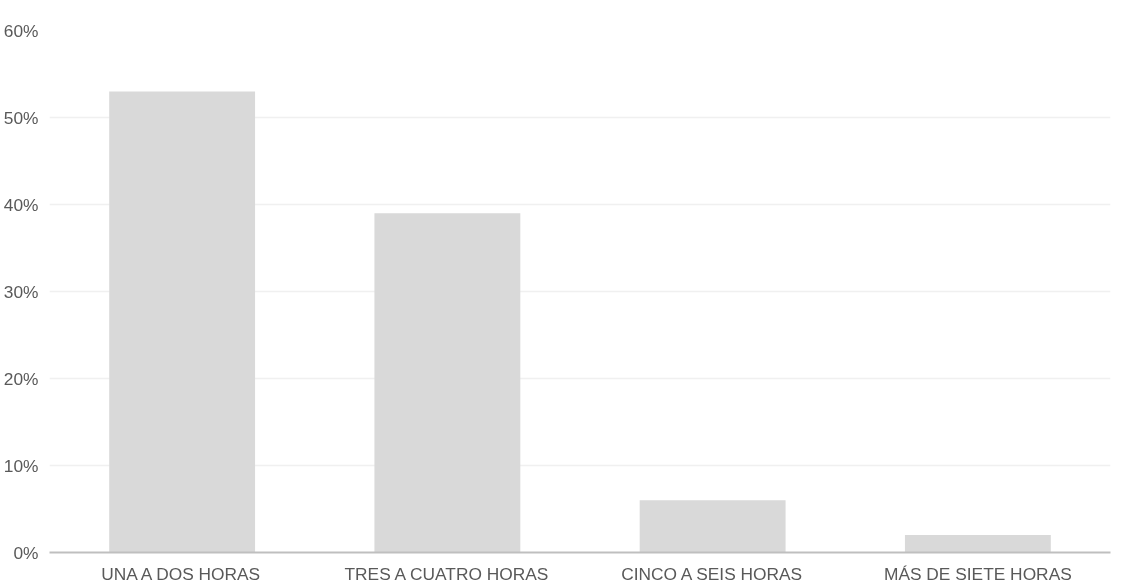  Describe the element at coordinates (21, 30) in the screenshot. I see `y-tick-label: 60%` at that location.